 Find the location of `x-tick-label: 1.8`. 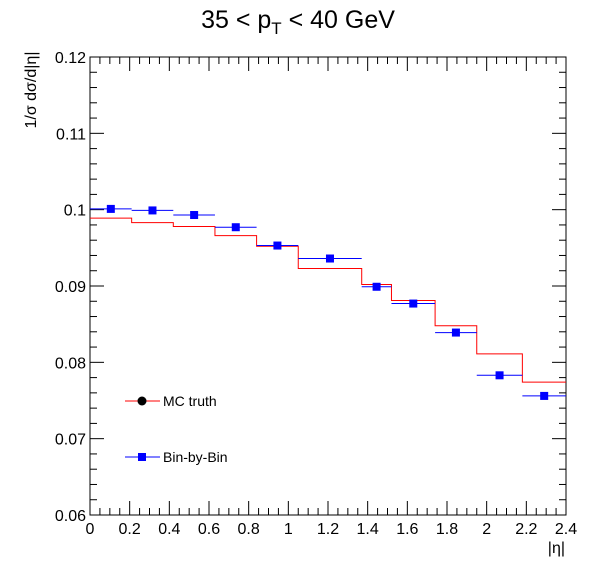

x-tick-label: 1.8 is located at coordinates (447, 529).